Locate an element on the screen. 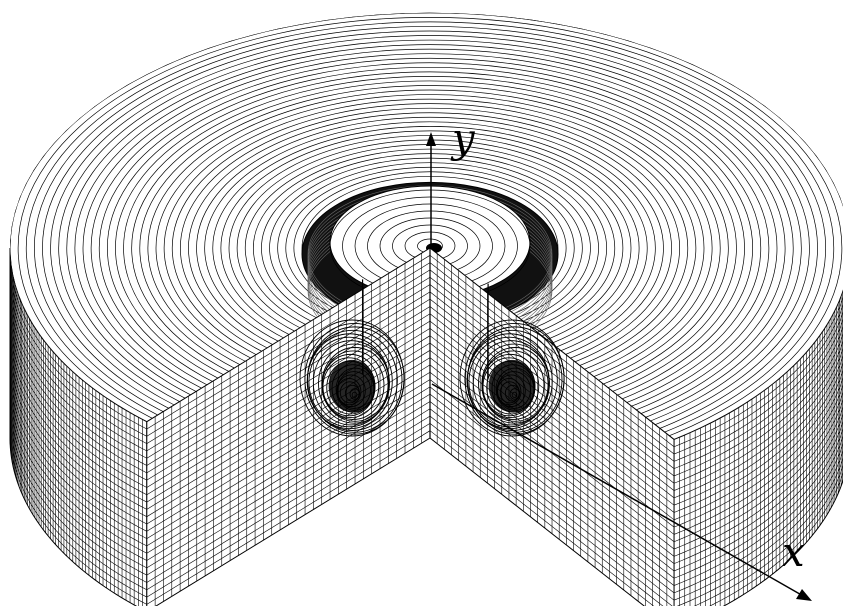 The height and width of the screenshot is (606, 843). right-dense-region-core is located at coordinates (512, 386).